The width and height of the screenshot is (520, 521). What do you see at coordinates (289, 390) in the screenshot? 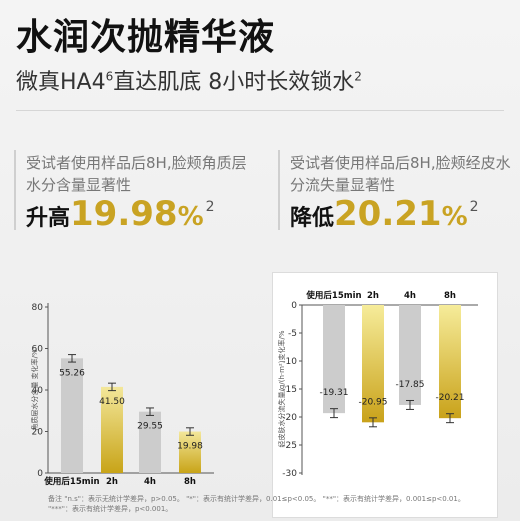
I see `y-tick-label: -15` at bounding box center [289, 390].